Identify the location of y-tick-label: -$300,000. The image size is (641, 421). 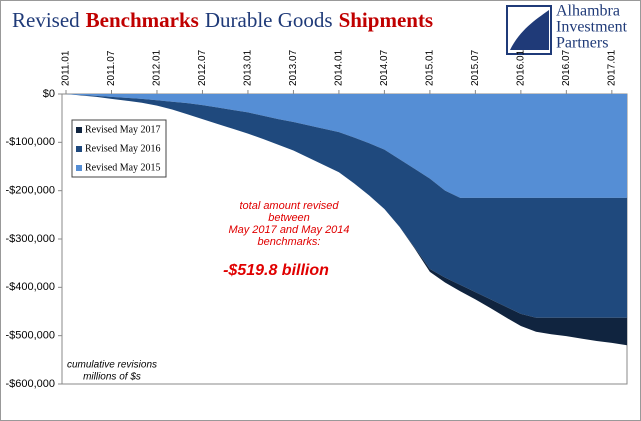
(30, 239).